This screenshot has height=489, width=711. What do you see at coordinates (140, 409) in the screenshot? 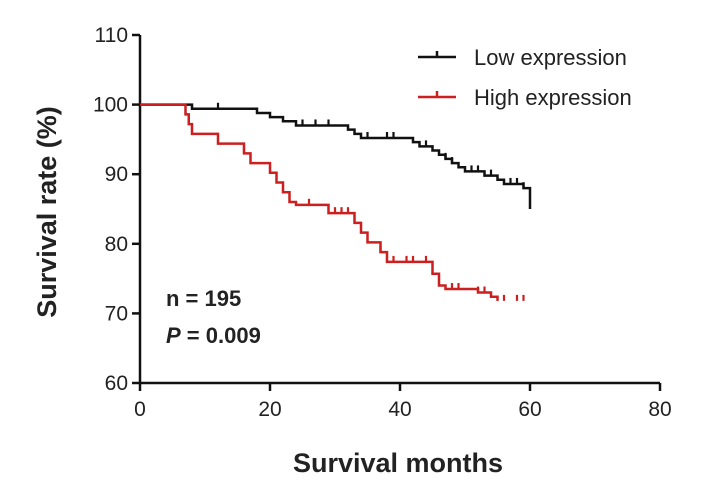
I see `x-tick-label-0: 0` at bounding box center [140, 409].